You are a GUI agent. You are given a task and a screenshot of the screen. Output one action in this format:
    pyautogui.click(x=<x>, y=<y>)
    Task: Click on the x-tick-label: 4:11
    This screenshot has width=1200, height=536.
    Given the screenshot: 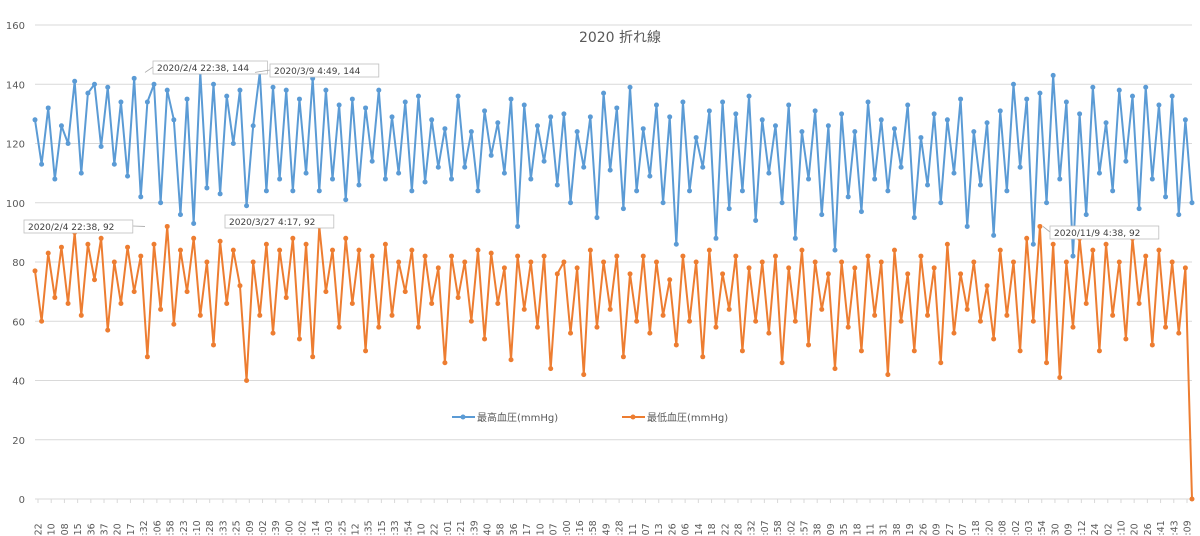 What is the action you would take?
    pyautogui.click(x=871, y=529)
    